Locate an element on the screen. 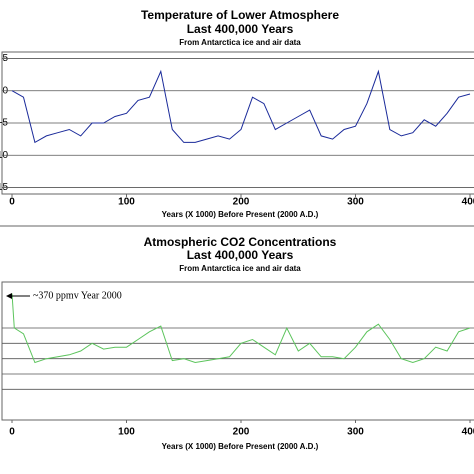 This screenshot has width=474, height=474. data-line is located at coordinates (241, 328).